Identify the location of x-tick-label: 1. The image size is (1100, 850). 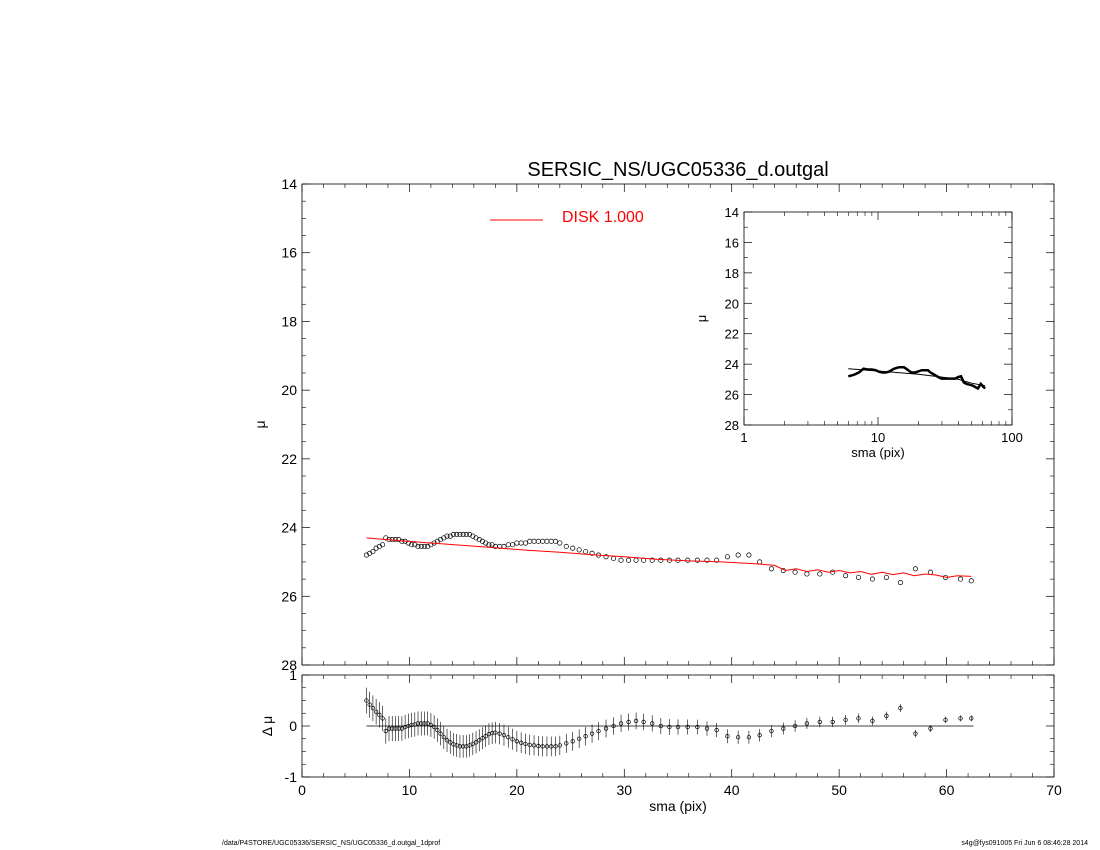
(743, 437).